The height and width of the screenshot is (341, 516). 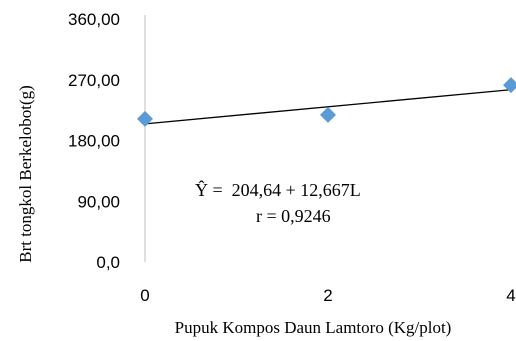 I want to click on x-tick-labels: 0 2 4, so click(x=327, y=295).